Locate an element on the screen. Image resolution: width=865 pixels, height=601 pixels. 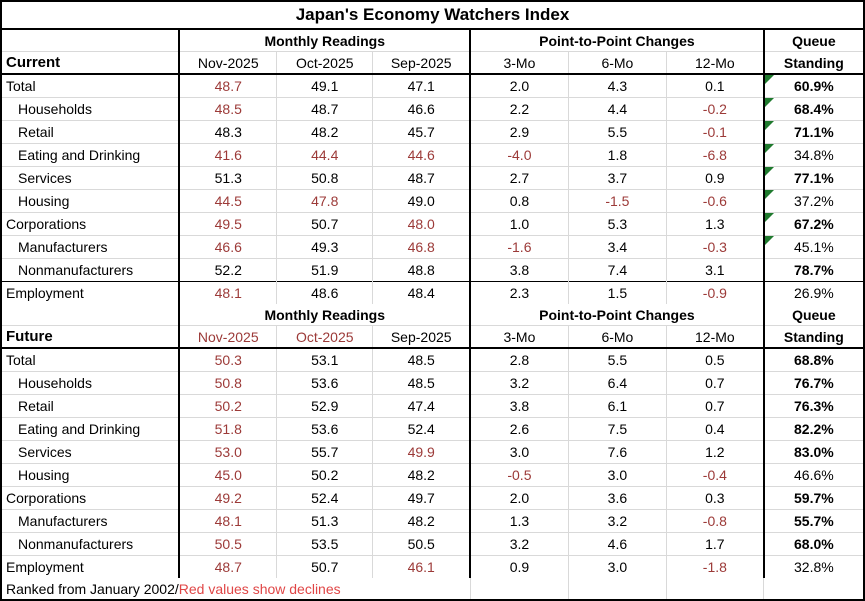
value-cell: 2.9 is located at coordinates (519, 132).